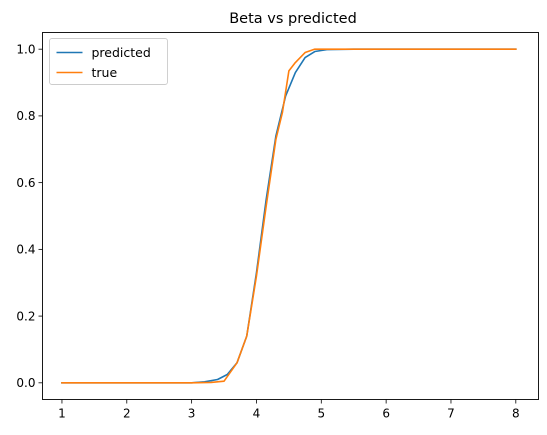  Describe the element at coordinates (25, 316) in the screenshot. I see `y-tick-label: 0.2` at that location.